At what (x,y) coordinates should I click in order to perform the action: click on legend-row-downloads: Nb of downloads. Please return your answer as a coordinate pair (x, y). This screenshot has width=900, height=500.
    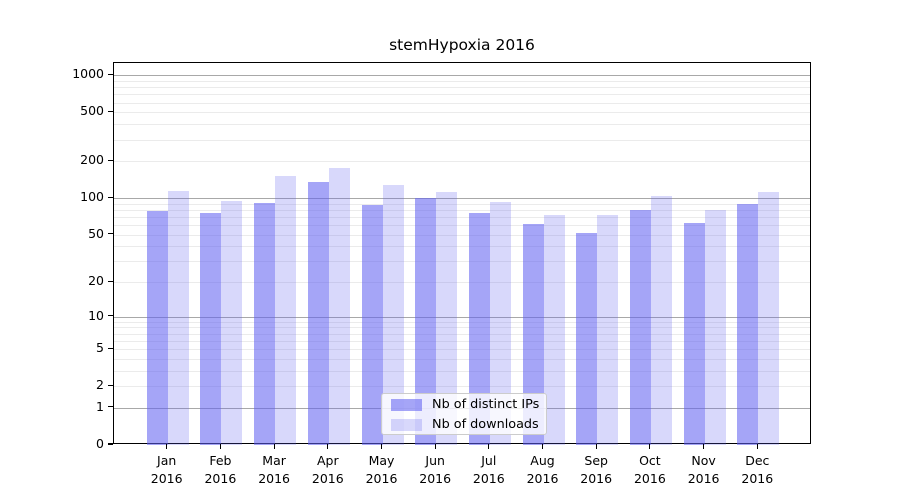
    Looking at the image, I should click on (464, 424).